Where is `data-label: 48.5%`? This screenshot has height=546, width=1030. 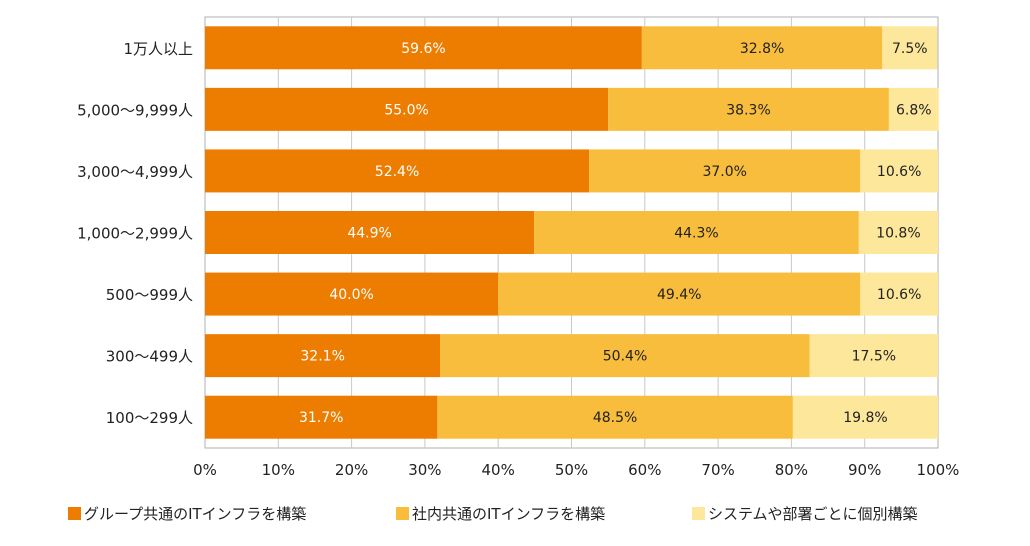 data-label: 48.5% is located at coordinates (615, 418).